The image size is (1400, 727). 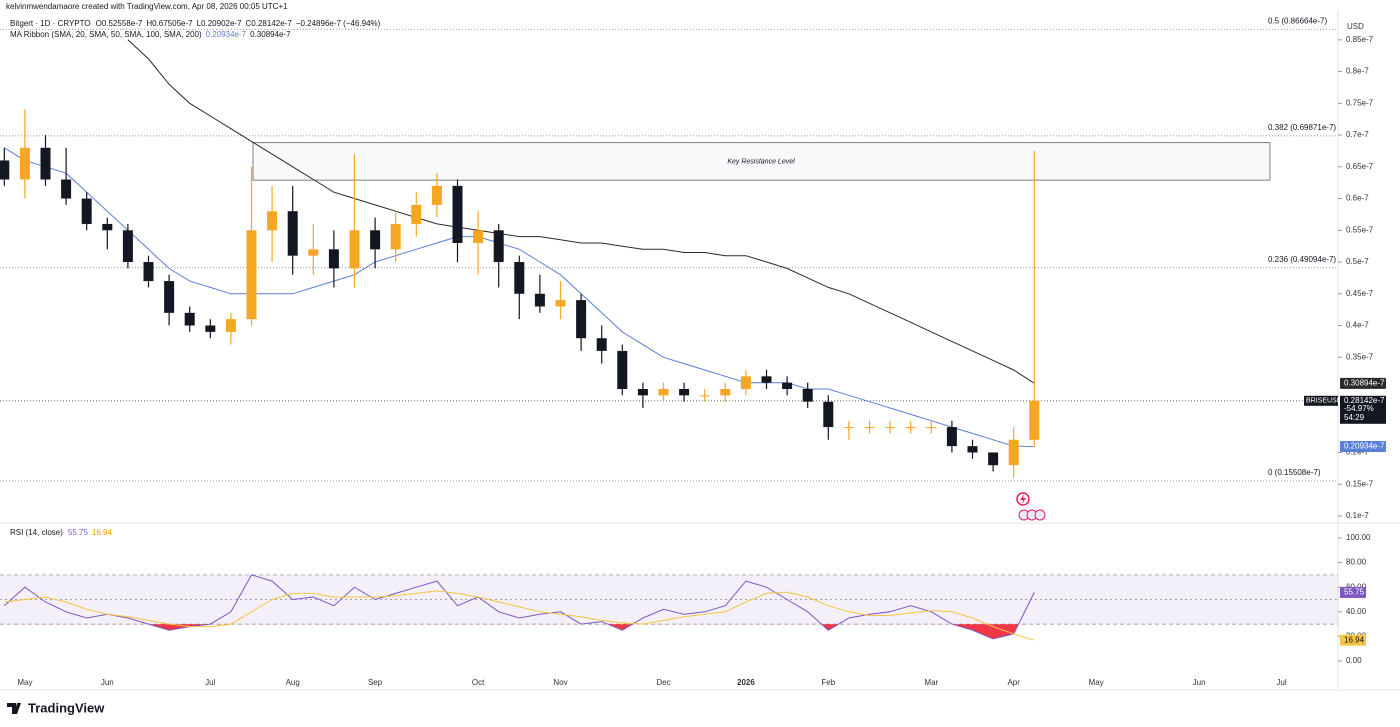 What do you see at coordinates (1013, 682) in the screenshot?
I see `x-tick-label: Apr` at bounding box center [1013, 682].